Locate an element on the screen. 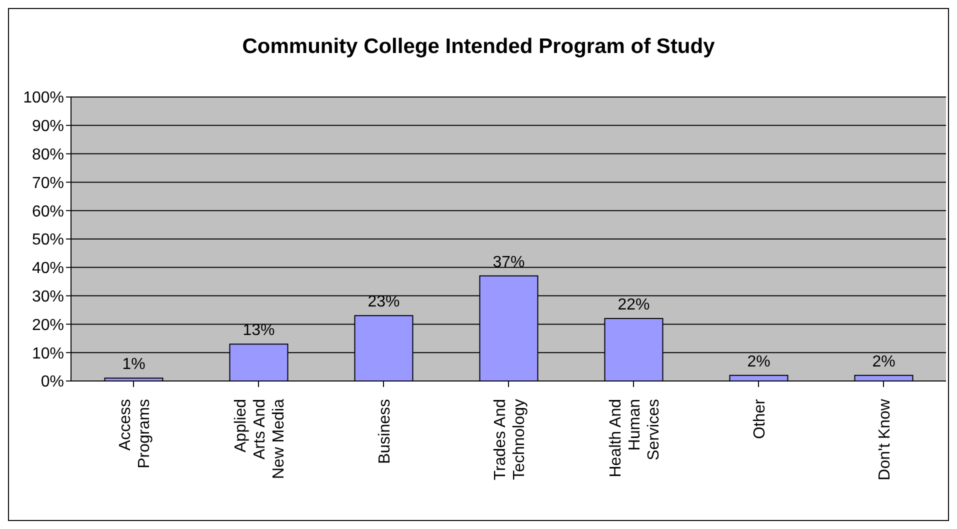  y-tick-label: 60% is located at coordinates (48, 211).